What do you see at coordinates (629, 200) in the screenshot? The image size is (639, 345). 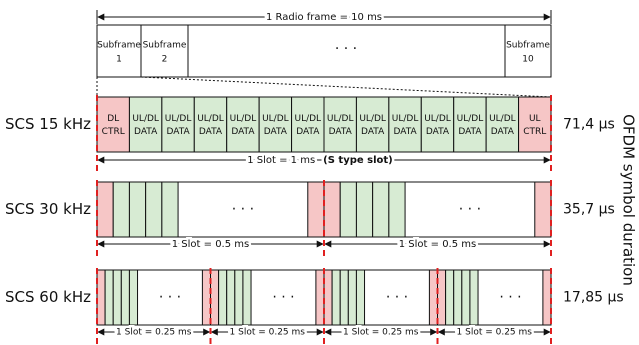 I see `axis-label: OFDM symbol duration` at bounding box center [629, 200].